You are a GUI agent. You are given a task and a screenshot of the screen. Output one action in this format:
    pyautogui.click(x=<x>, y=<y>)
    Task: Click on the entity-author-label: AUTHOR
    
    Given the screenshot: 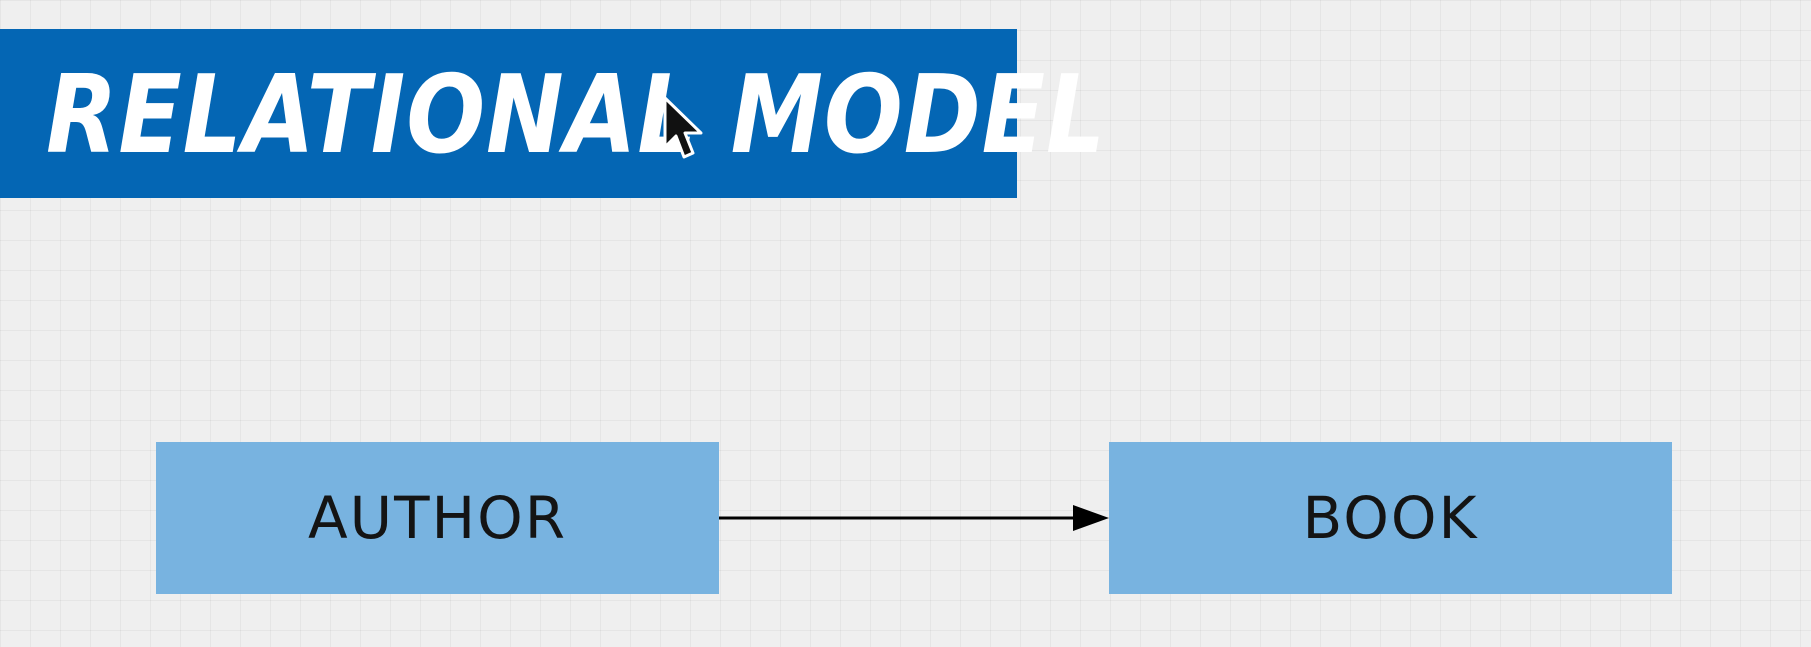 What is the action you would take?
    pyautogui.click(x=437, y=518)
    